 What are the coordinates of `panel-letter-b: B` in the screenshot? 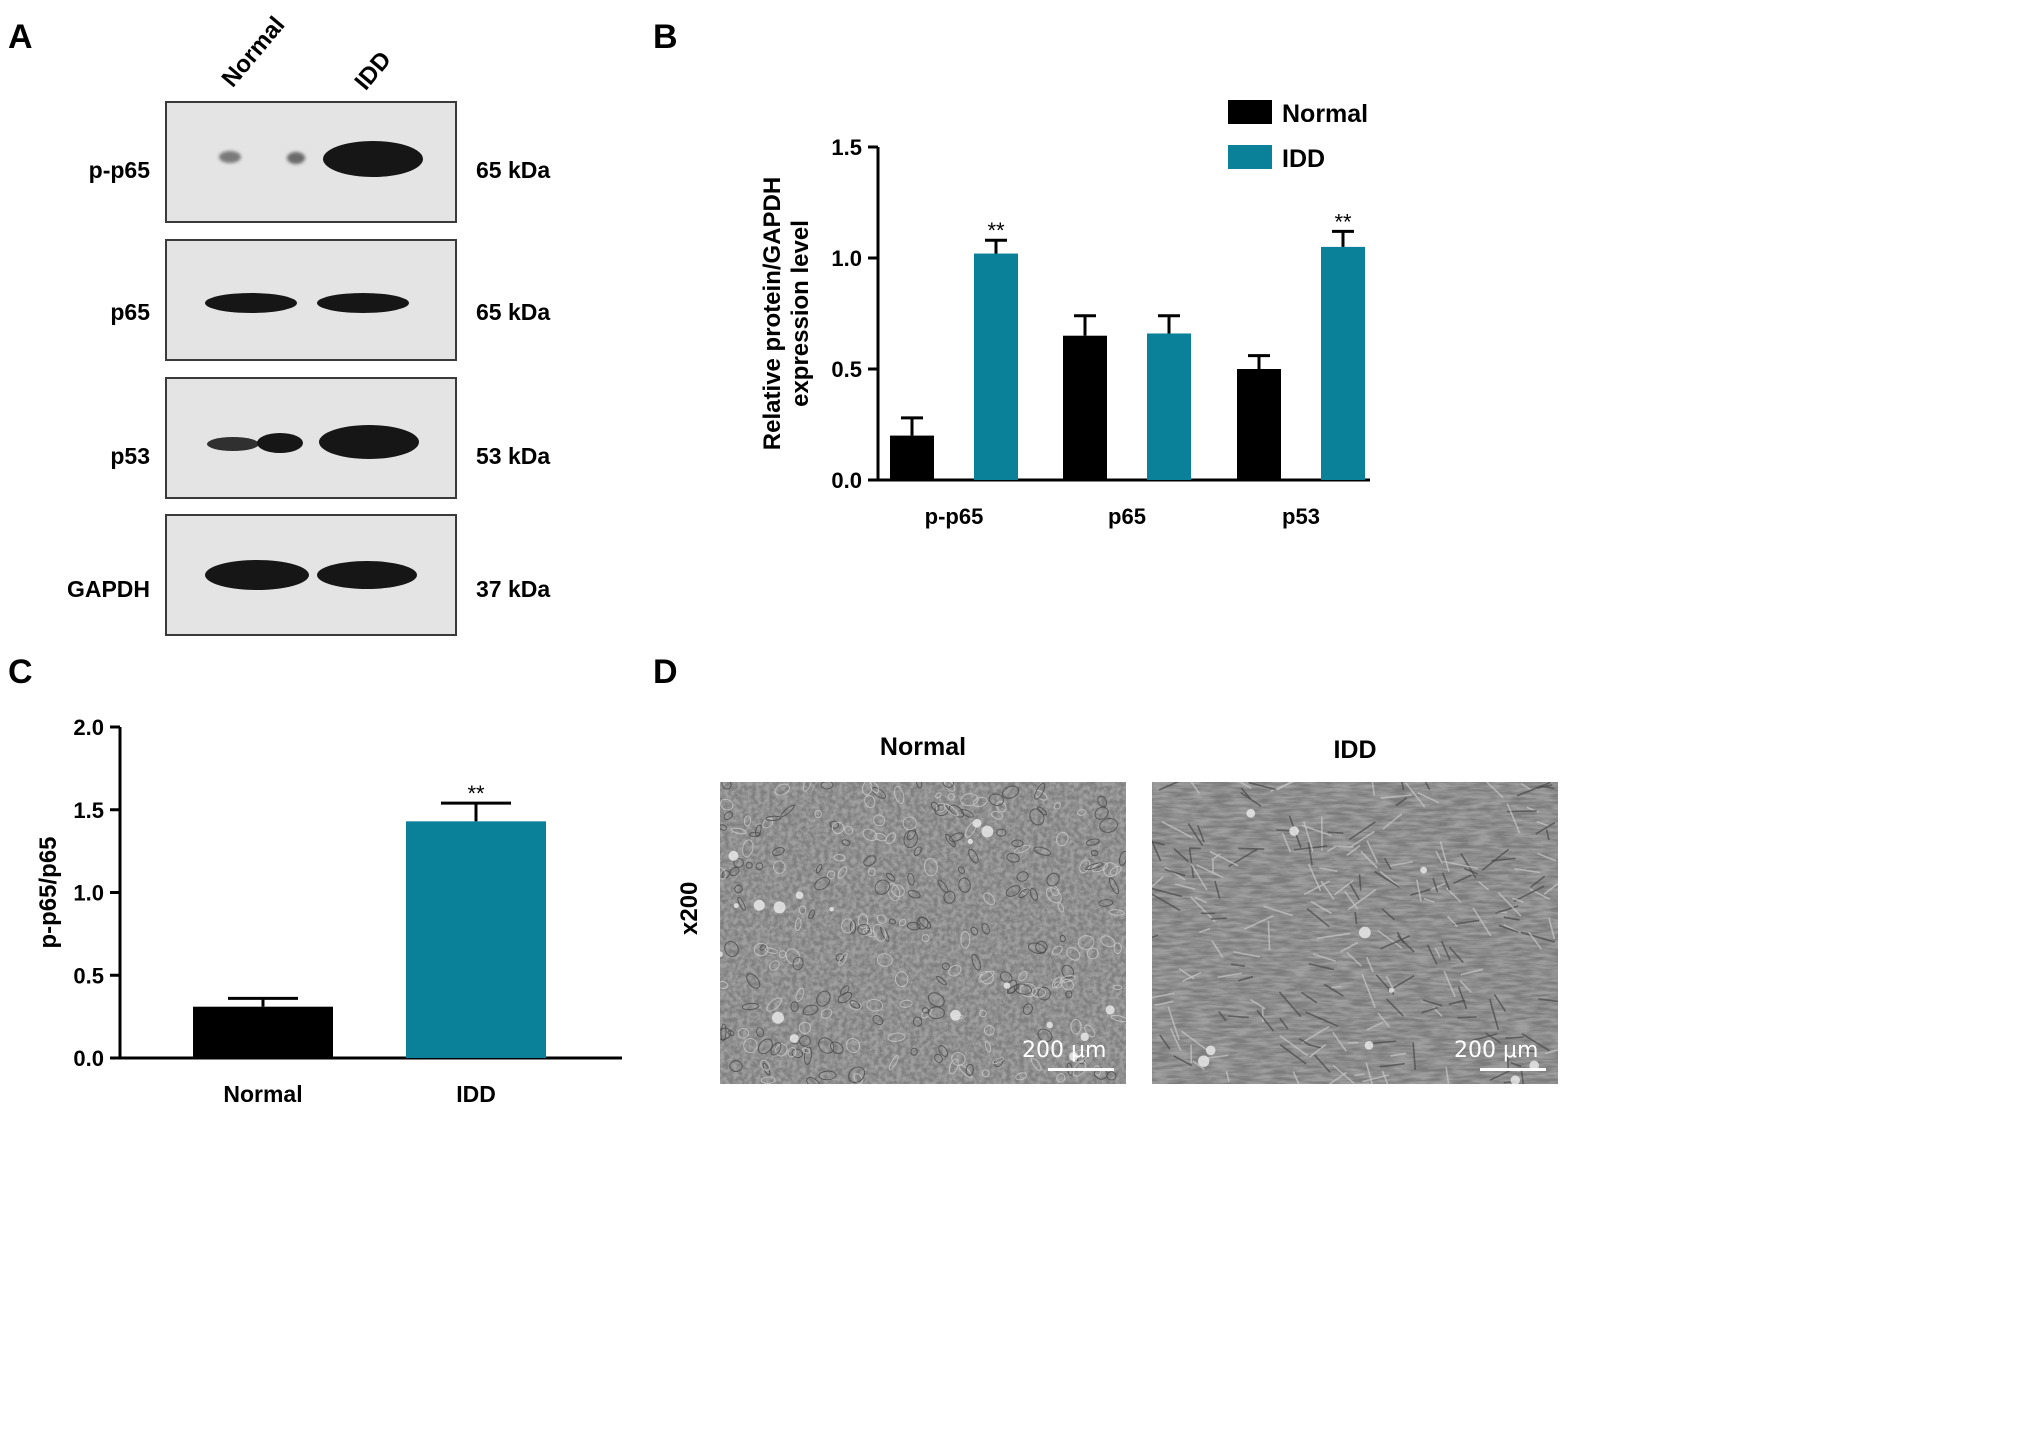 It's located at (665, 37).